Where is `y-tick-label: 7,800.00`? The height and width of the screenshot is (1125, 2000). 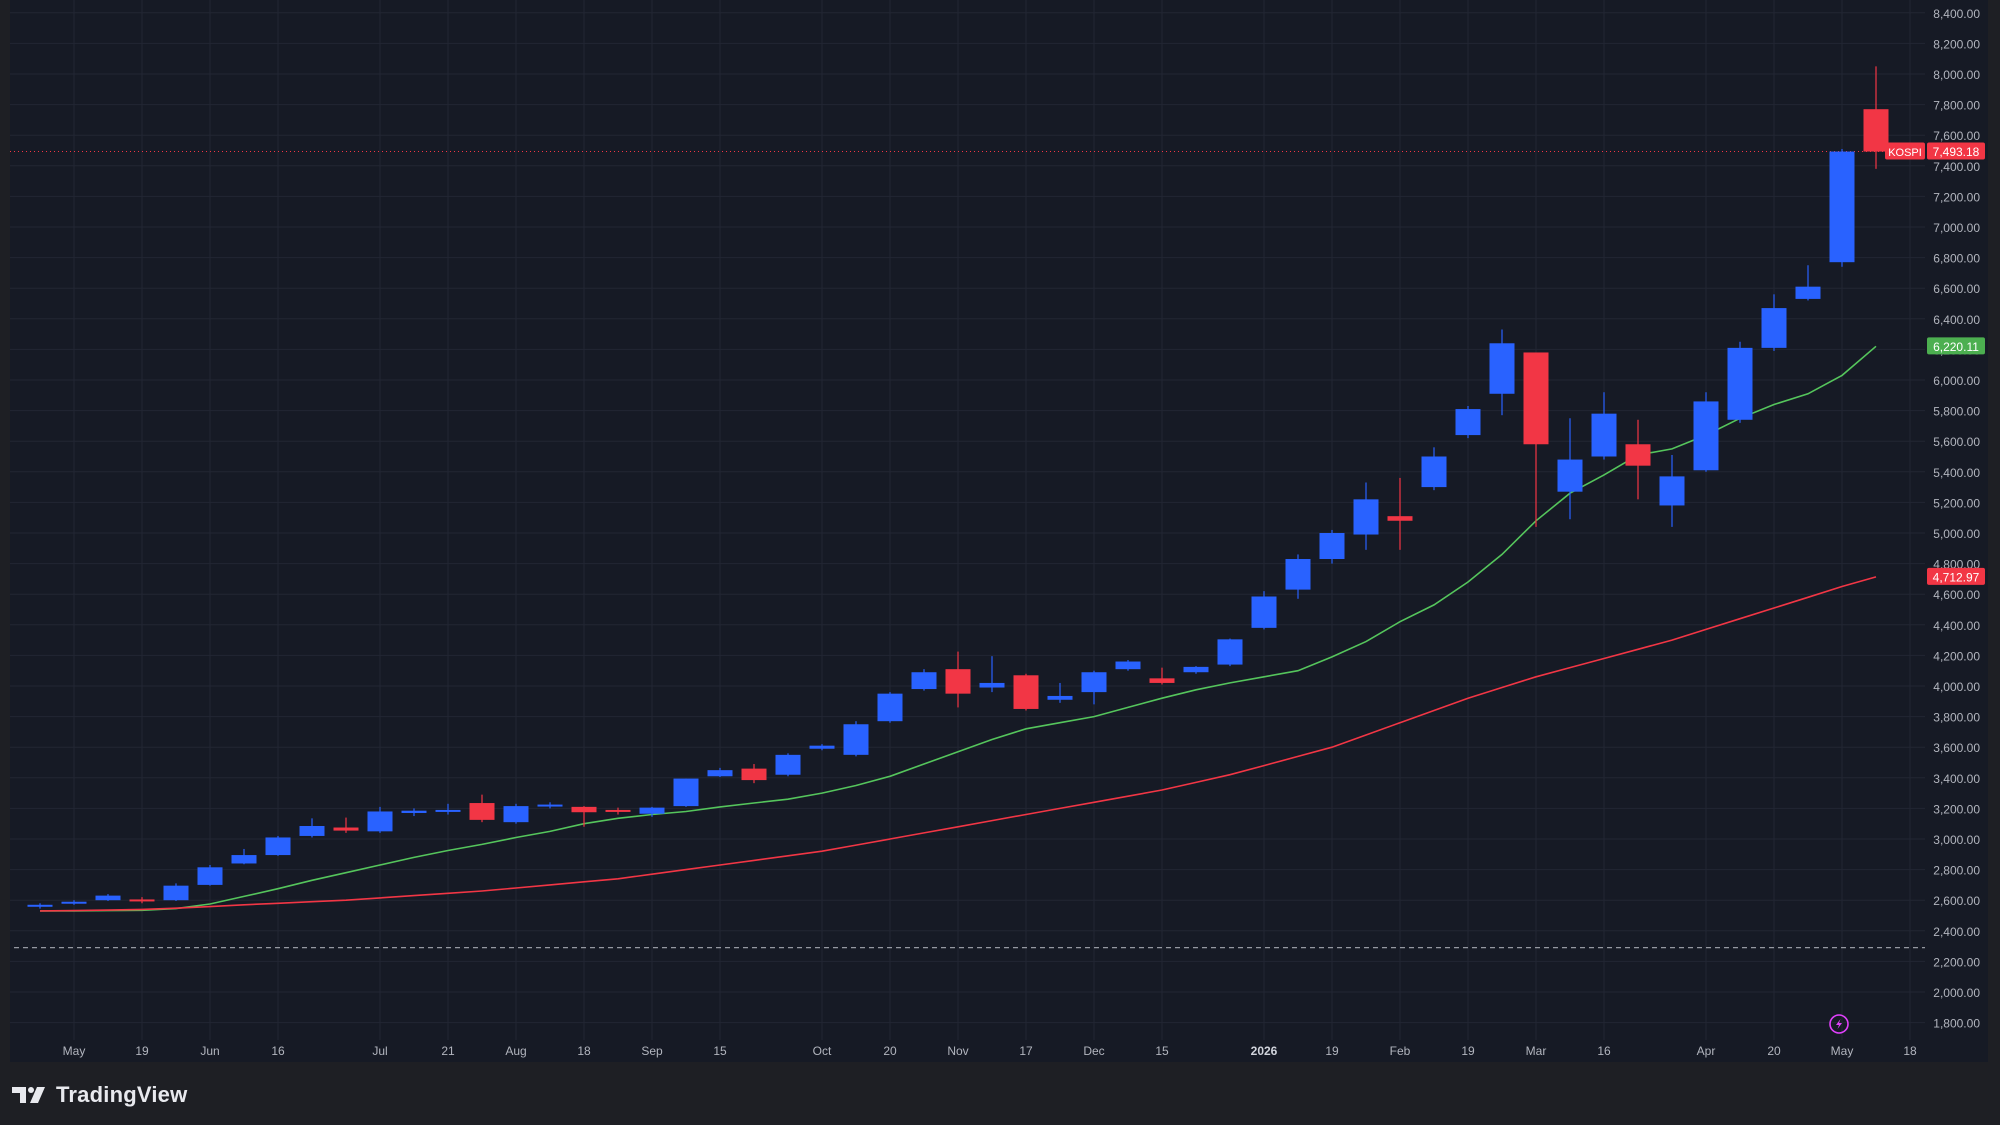
y-tick-label: 7,800.00 is located at coordinates (1956, 106).